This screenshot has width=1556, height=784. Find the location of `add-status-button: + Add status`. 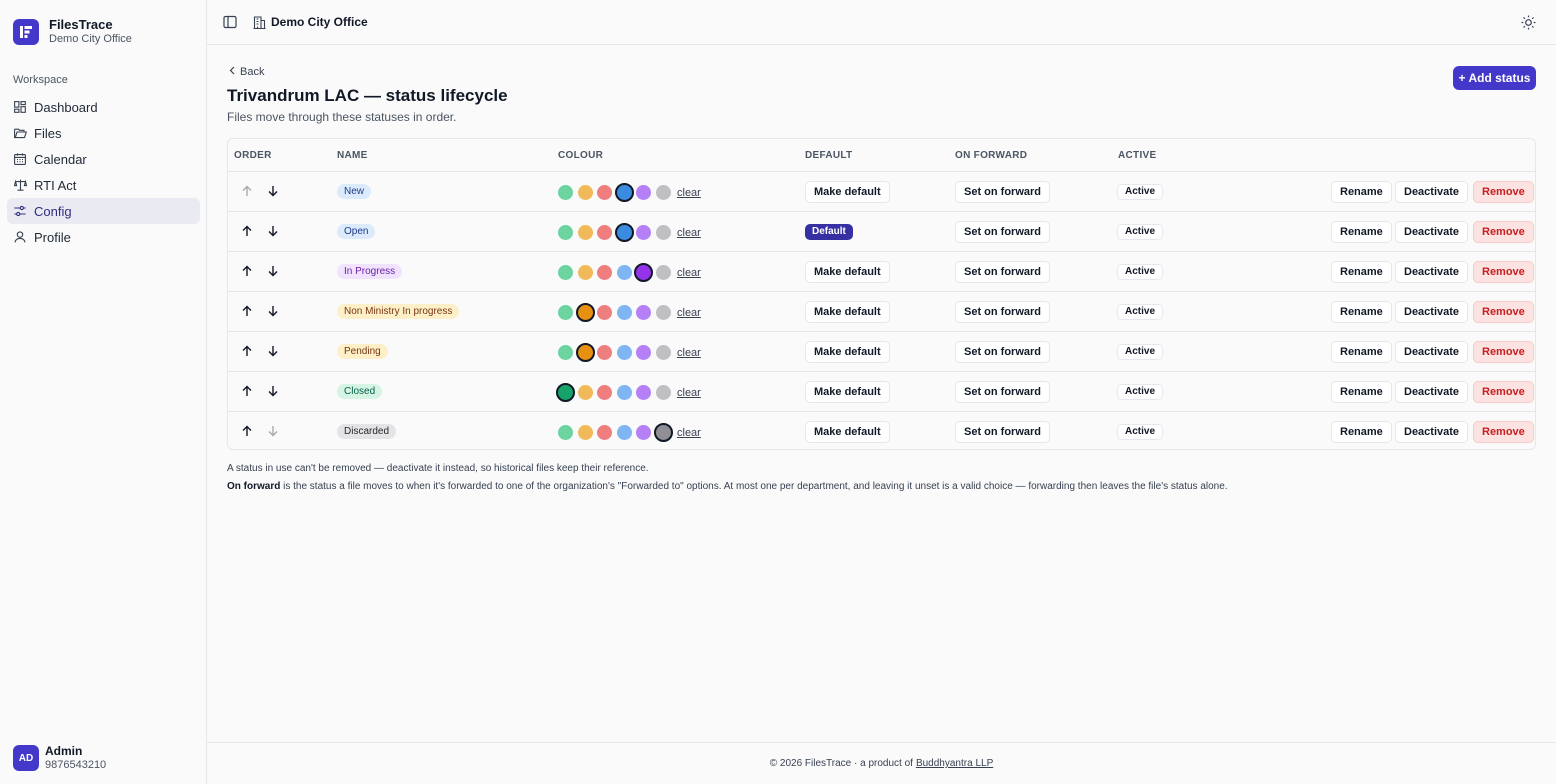

add-status-button: + Add status is located at coordinates (1494, 78).